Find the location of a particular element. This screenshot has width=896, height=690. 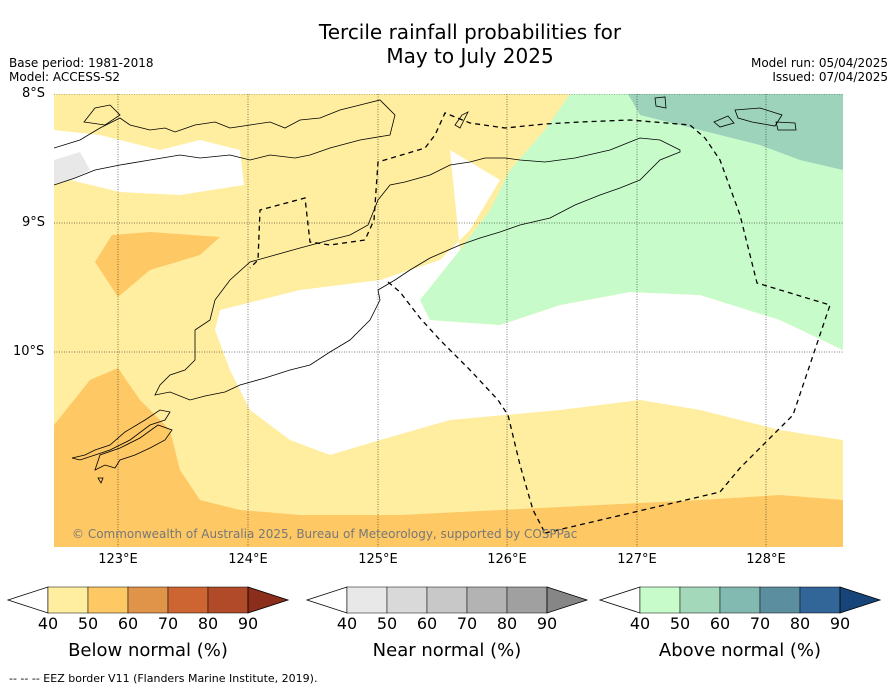

above-tick-40: 40 is located at coordinates (640, 623).